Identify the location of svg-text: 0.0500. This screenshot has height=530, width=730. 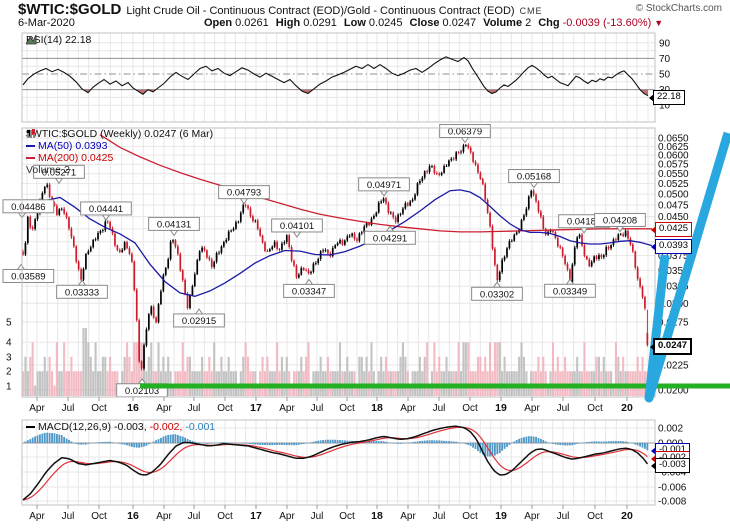
(673, 195).